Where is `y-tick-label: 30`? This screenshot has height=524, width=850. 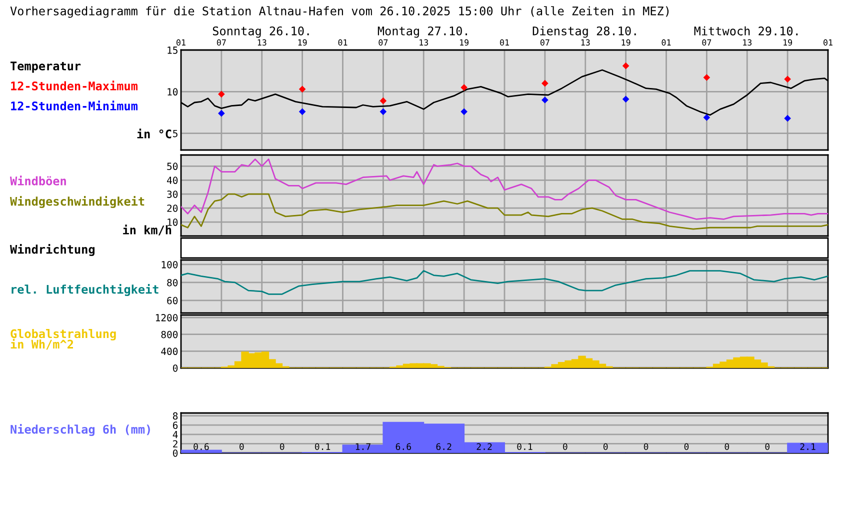 y-tick-label: 30 is located at coordinates (172, 194).